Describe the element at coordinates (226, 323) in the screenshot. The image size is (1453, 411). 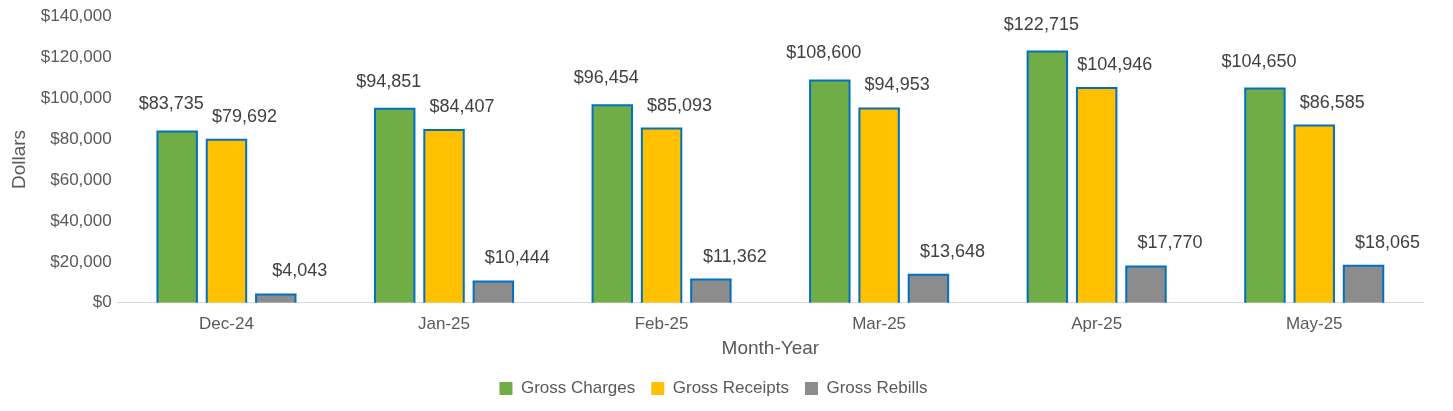
I see `x-tick-label: Dec-24` at that location.